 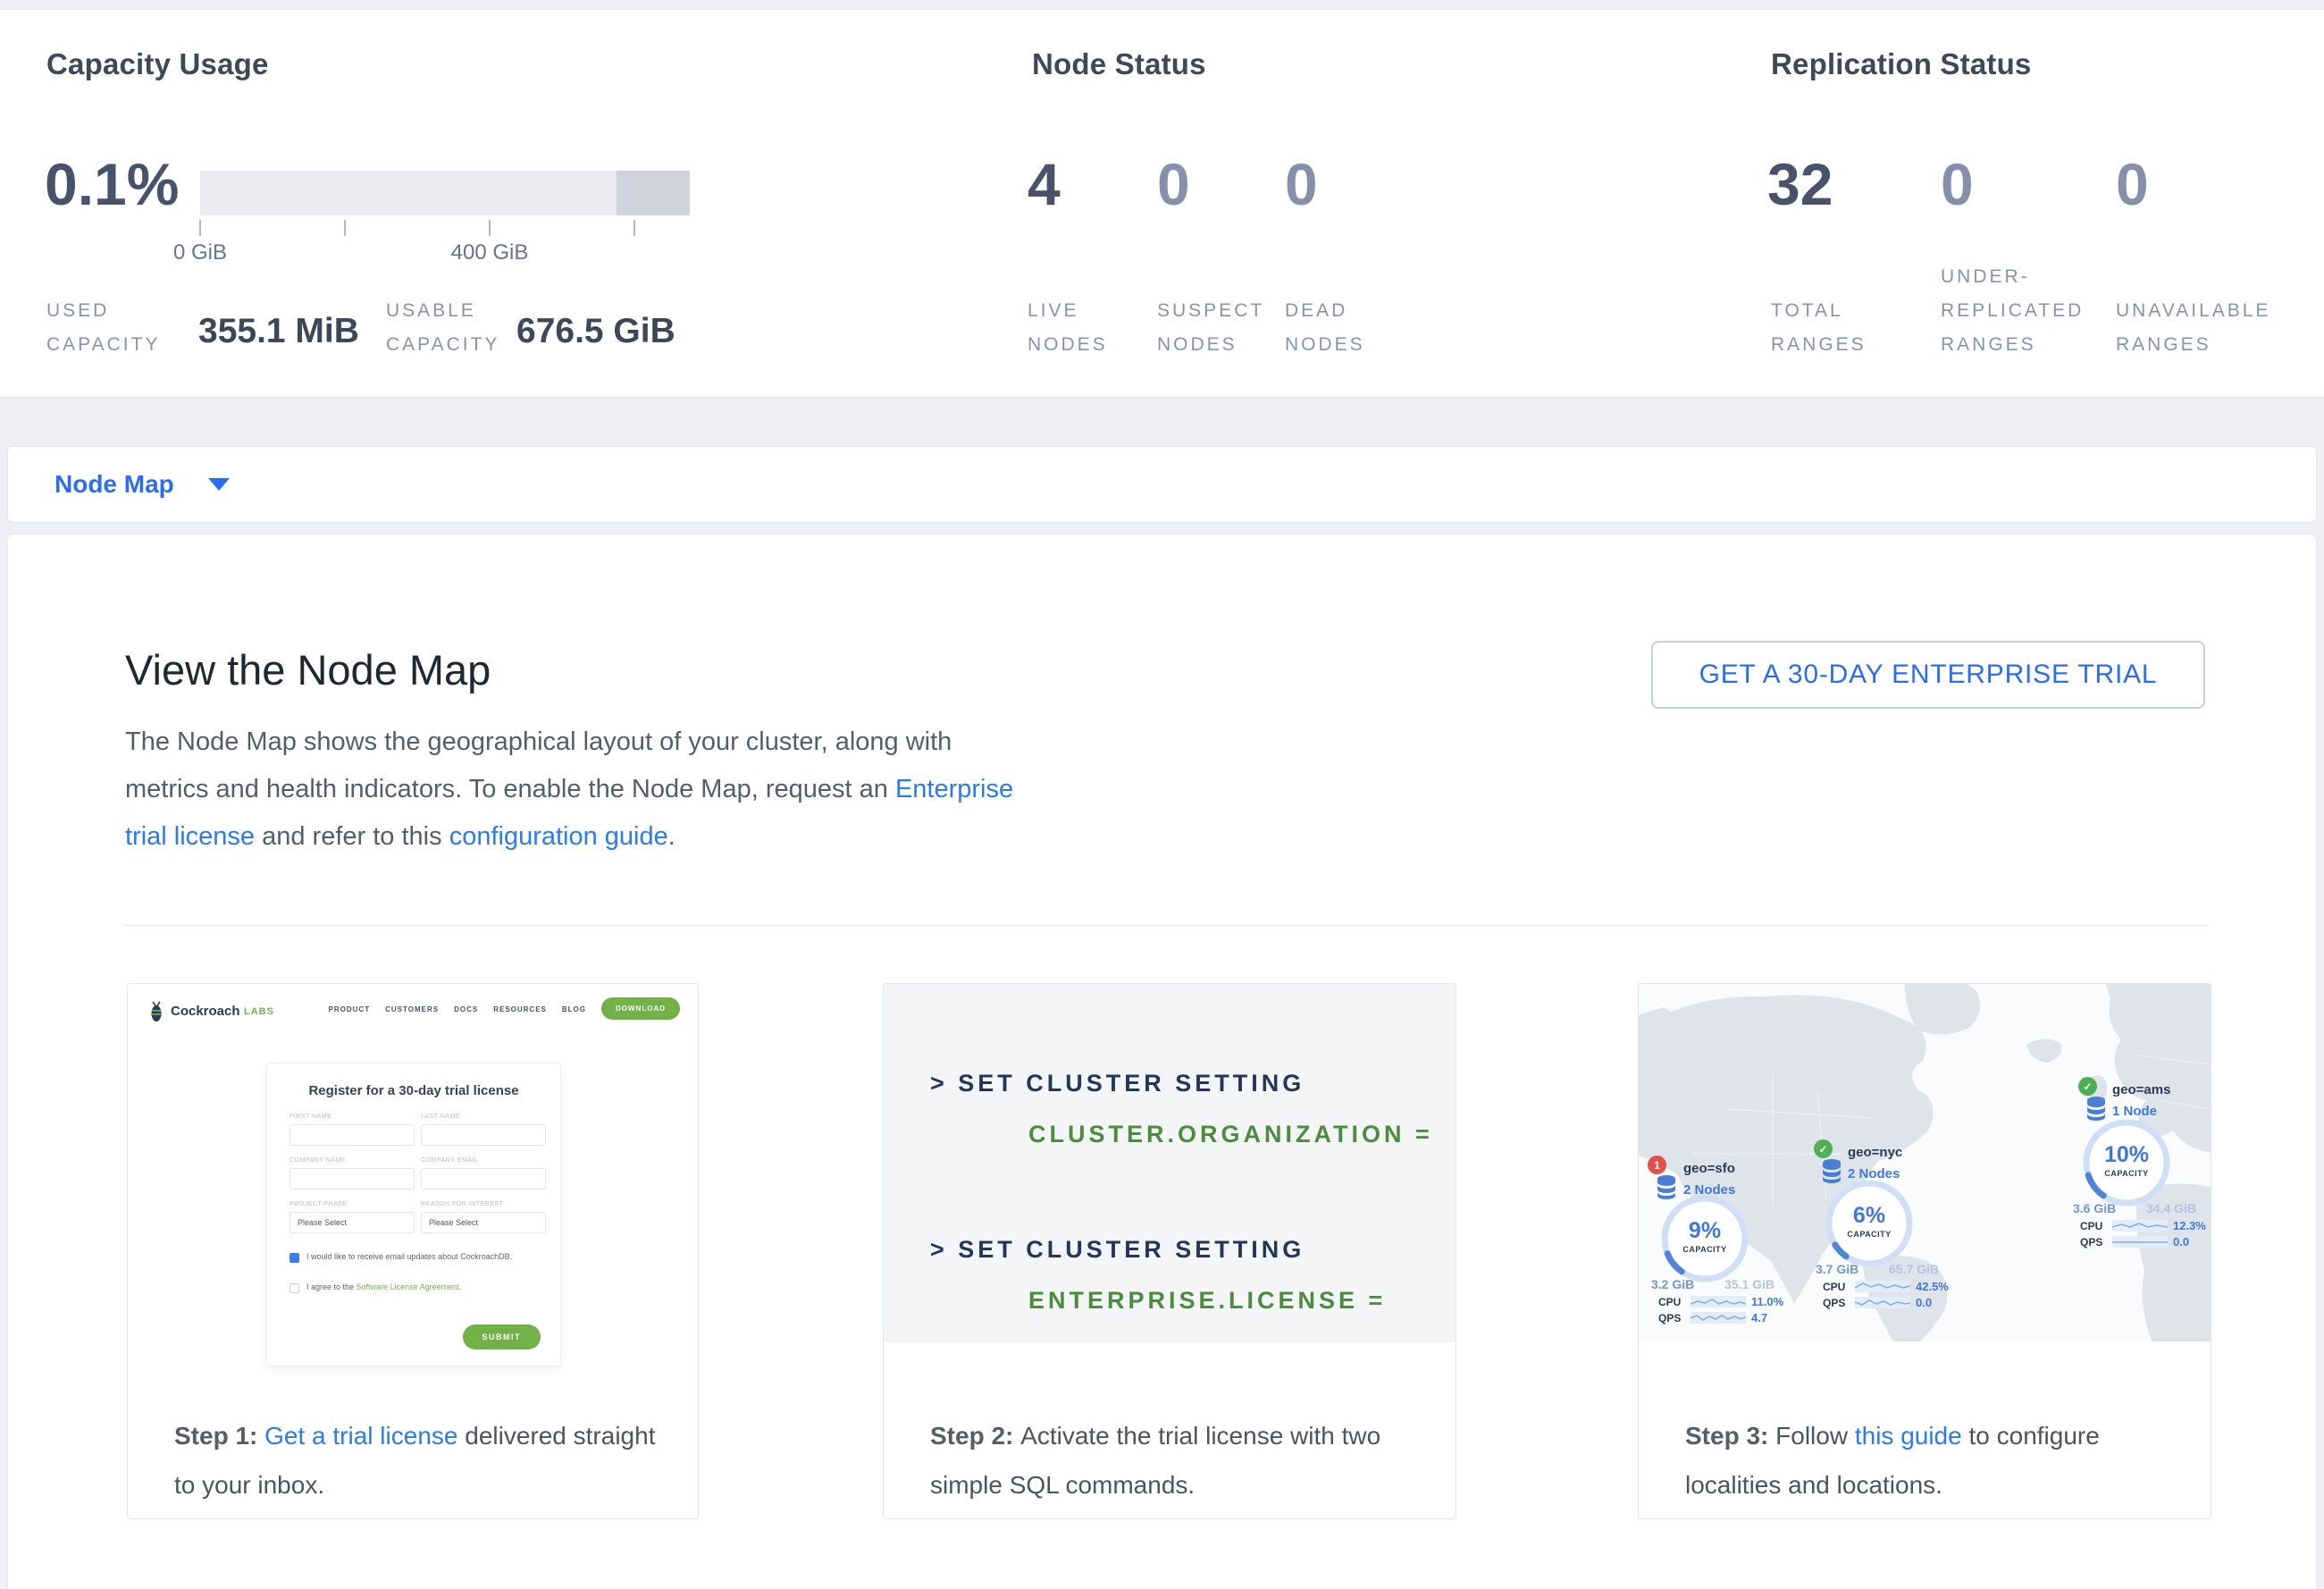 What do you see at coordinates (1957, 184) in the screenshot?
I see `under-replicated-count: 0` at bounding box center [1957, 184].